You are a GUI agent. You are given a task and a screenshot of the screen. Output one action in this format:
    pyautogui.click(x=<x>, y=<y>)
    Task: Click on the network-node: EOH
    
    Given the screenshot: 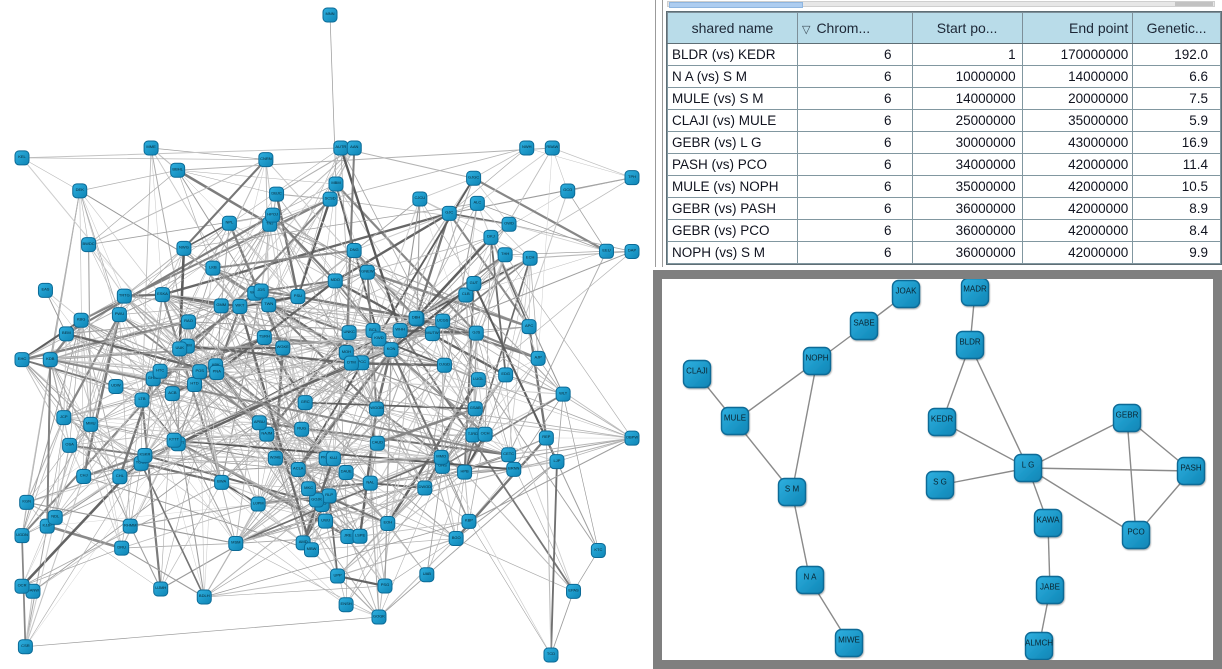 What is the action you would take?
    pyautogui.click(x=388, y=524)
    